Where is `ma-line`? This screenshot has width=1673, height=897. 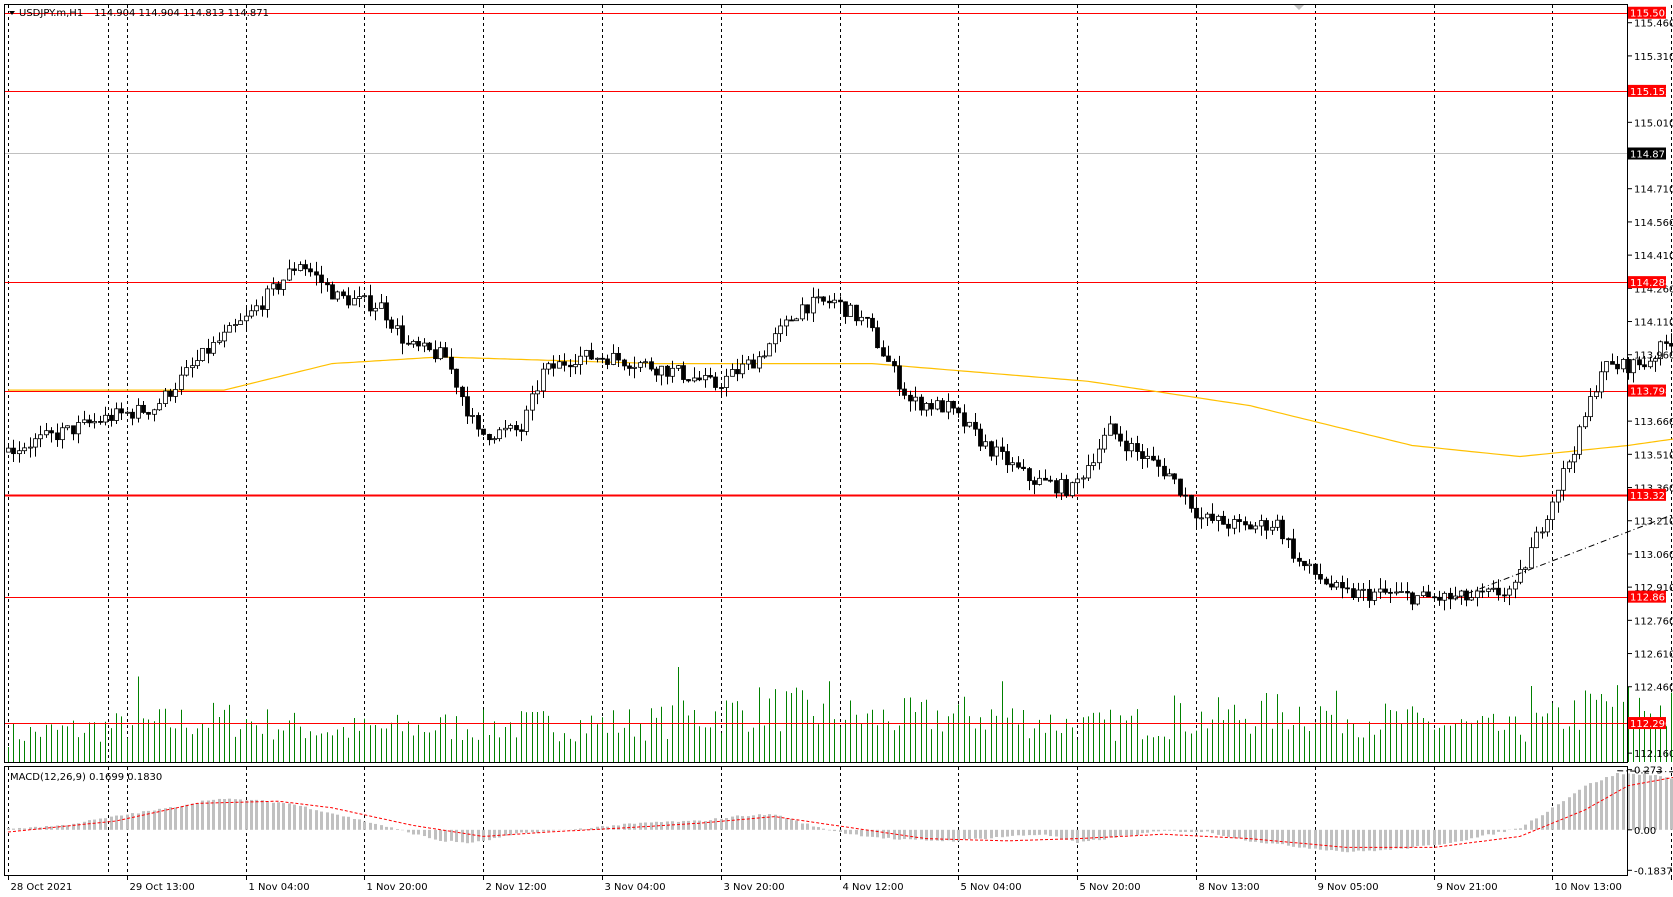
ma-line is located at coordinates (840, 407).